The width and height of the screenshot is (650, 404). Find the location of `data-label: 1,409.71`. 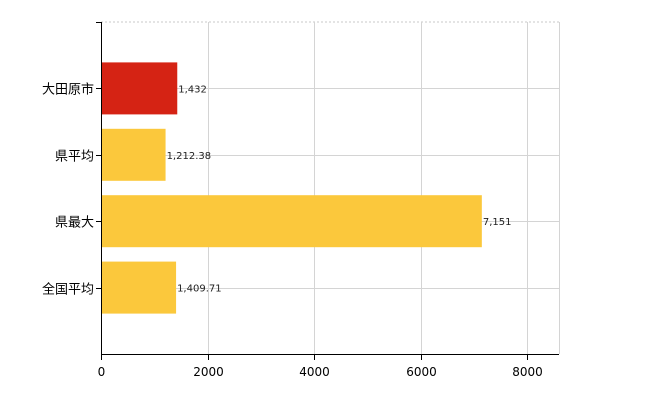

data-label: 1,409.71 is located at coordinates (199, 289).